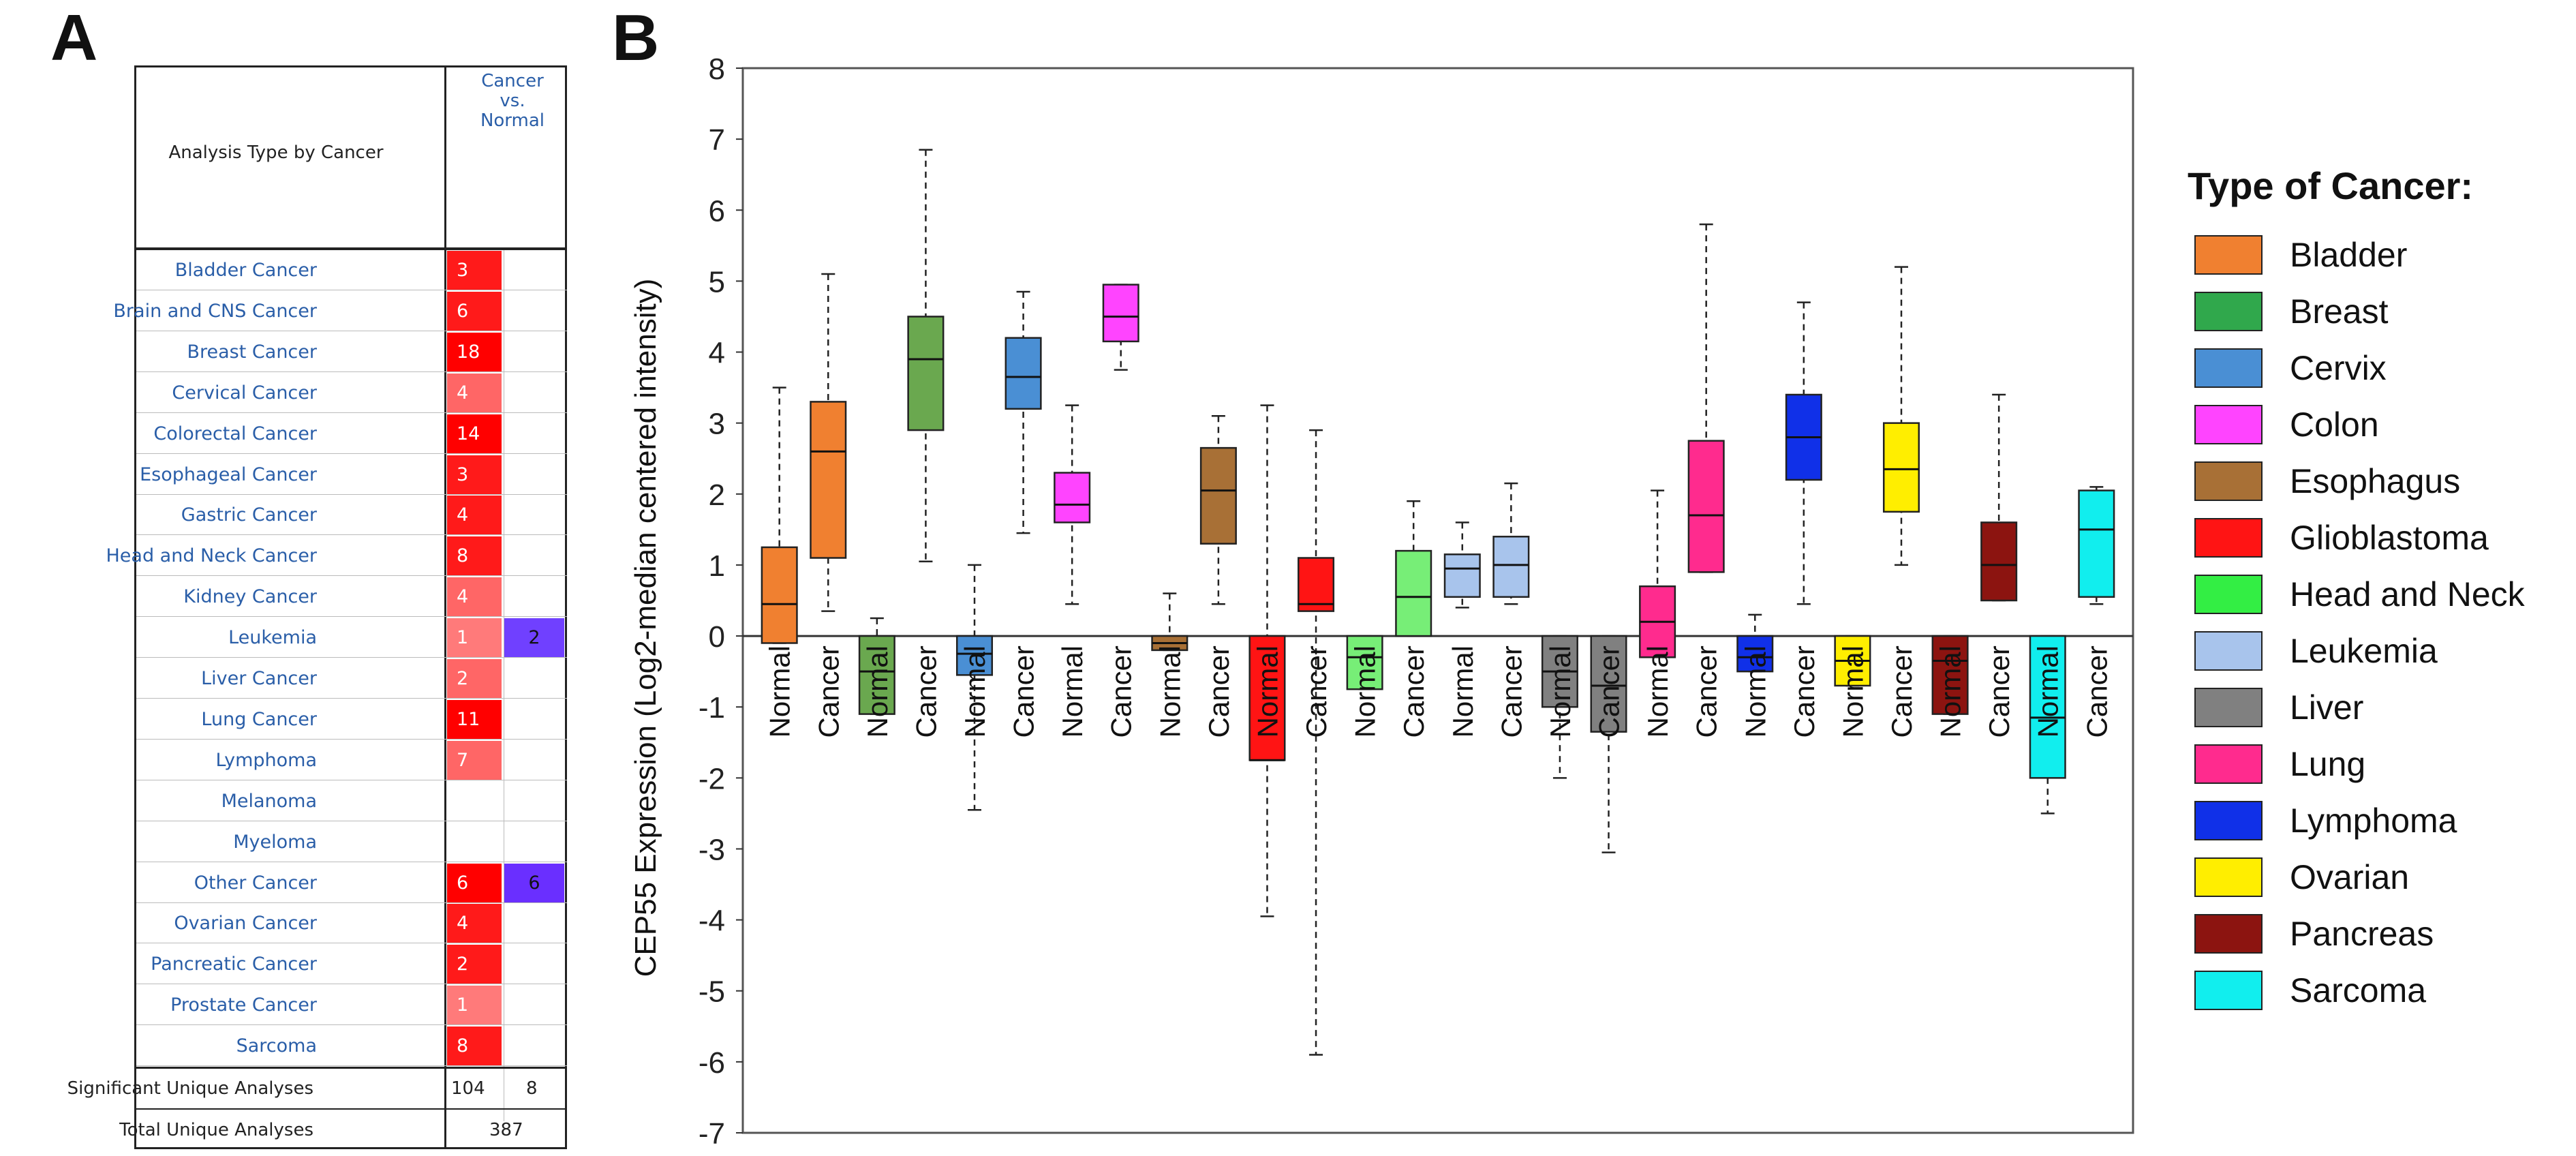 Image resolution: width=2576 pixels, height=1156 pixels. Describe the element at coordinates (212, 556) in the screenshot. I see `cancer-type-label: Head and Neck Cancer` at that location.